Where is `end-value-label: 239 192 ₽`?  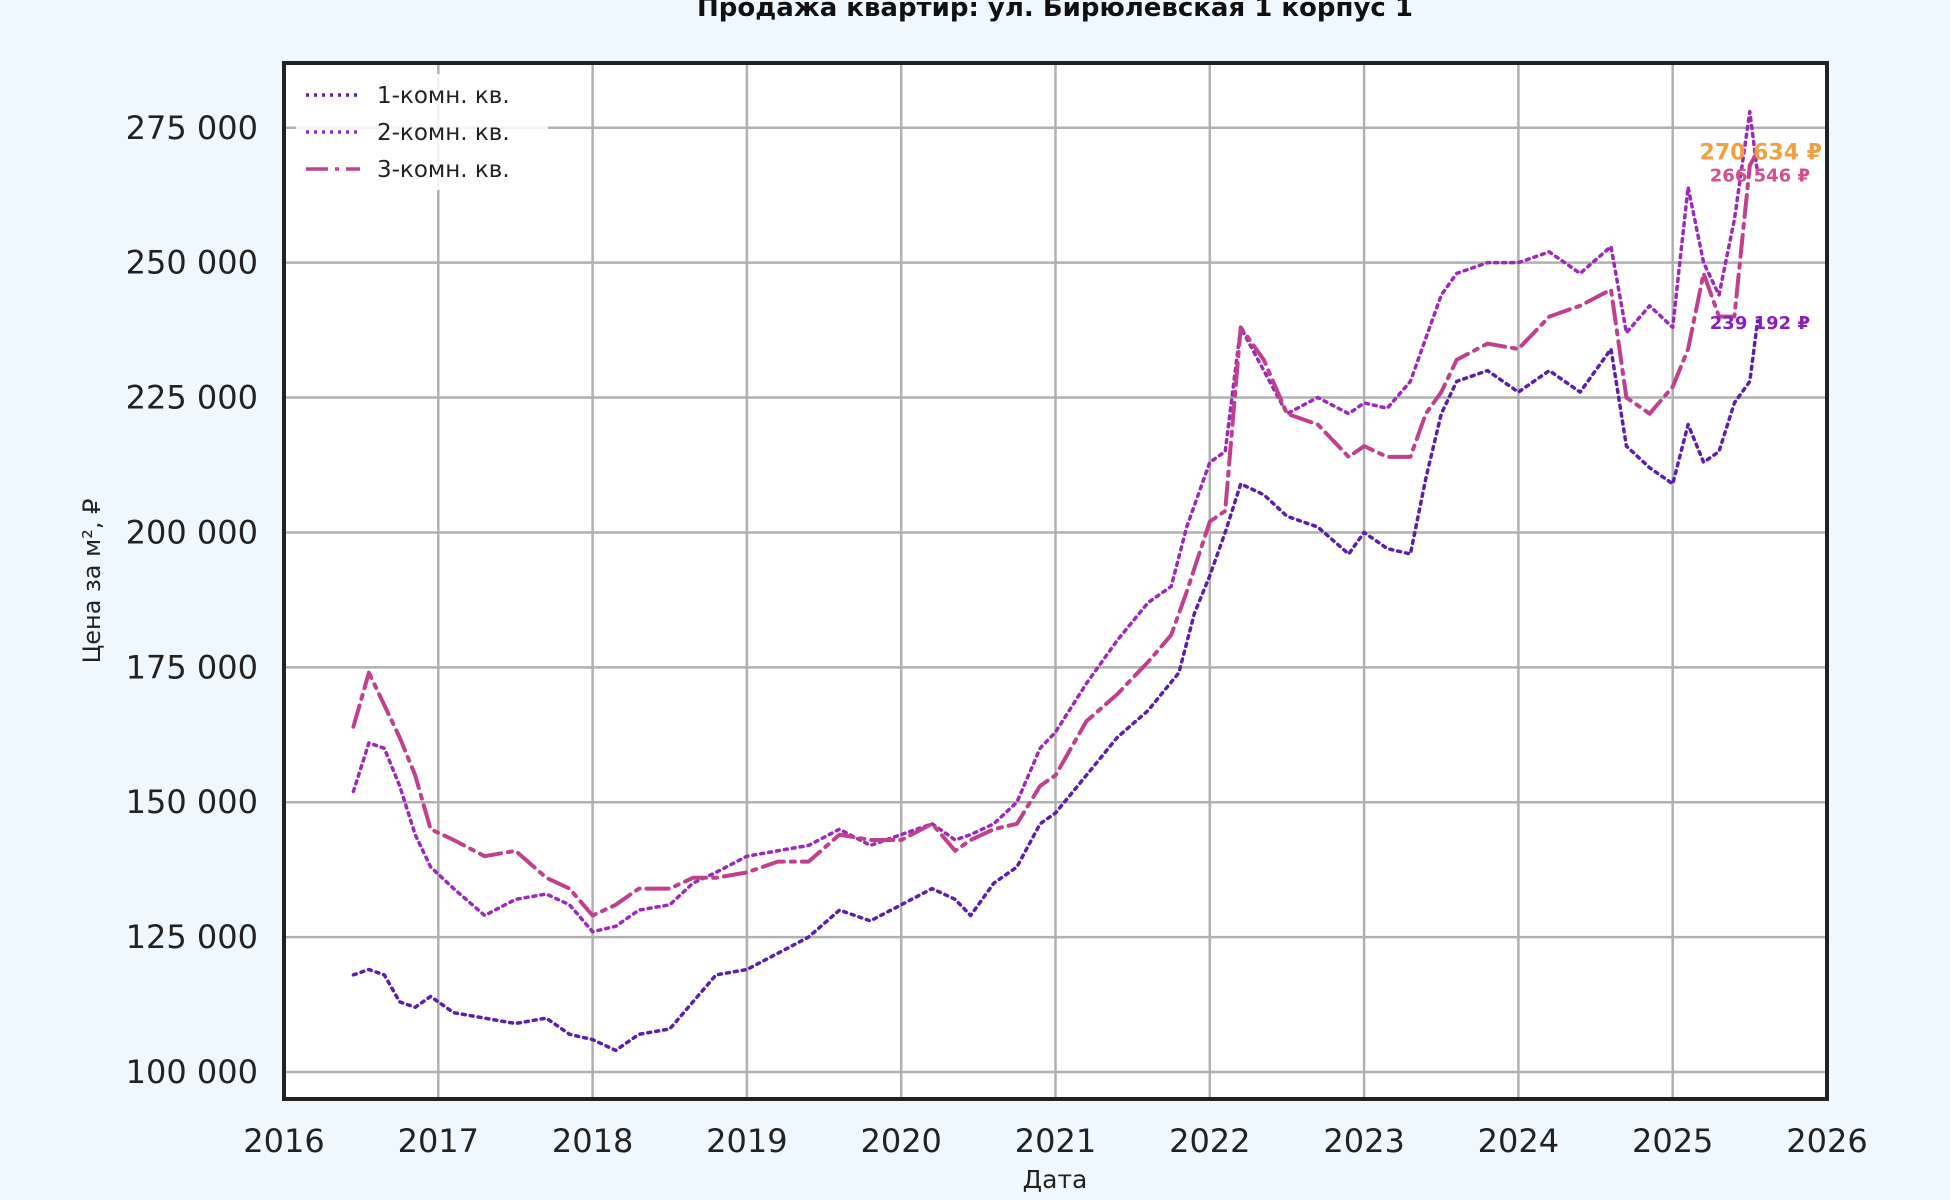 end-value-label: 239 192 ₽ is located at coordinates (1760, 323).